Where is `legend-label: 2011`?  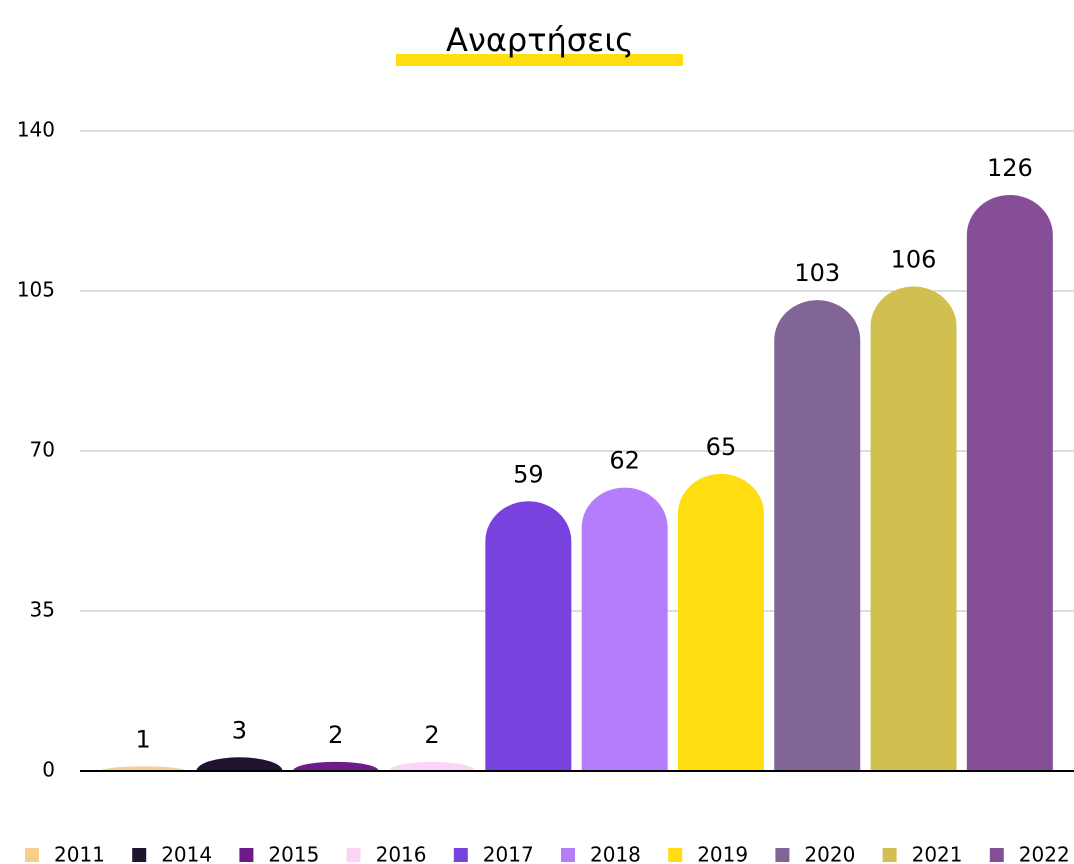
legend-label: 2011 is located at coordinates (79, 853).